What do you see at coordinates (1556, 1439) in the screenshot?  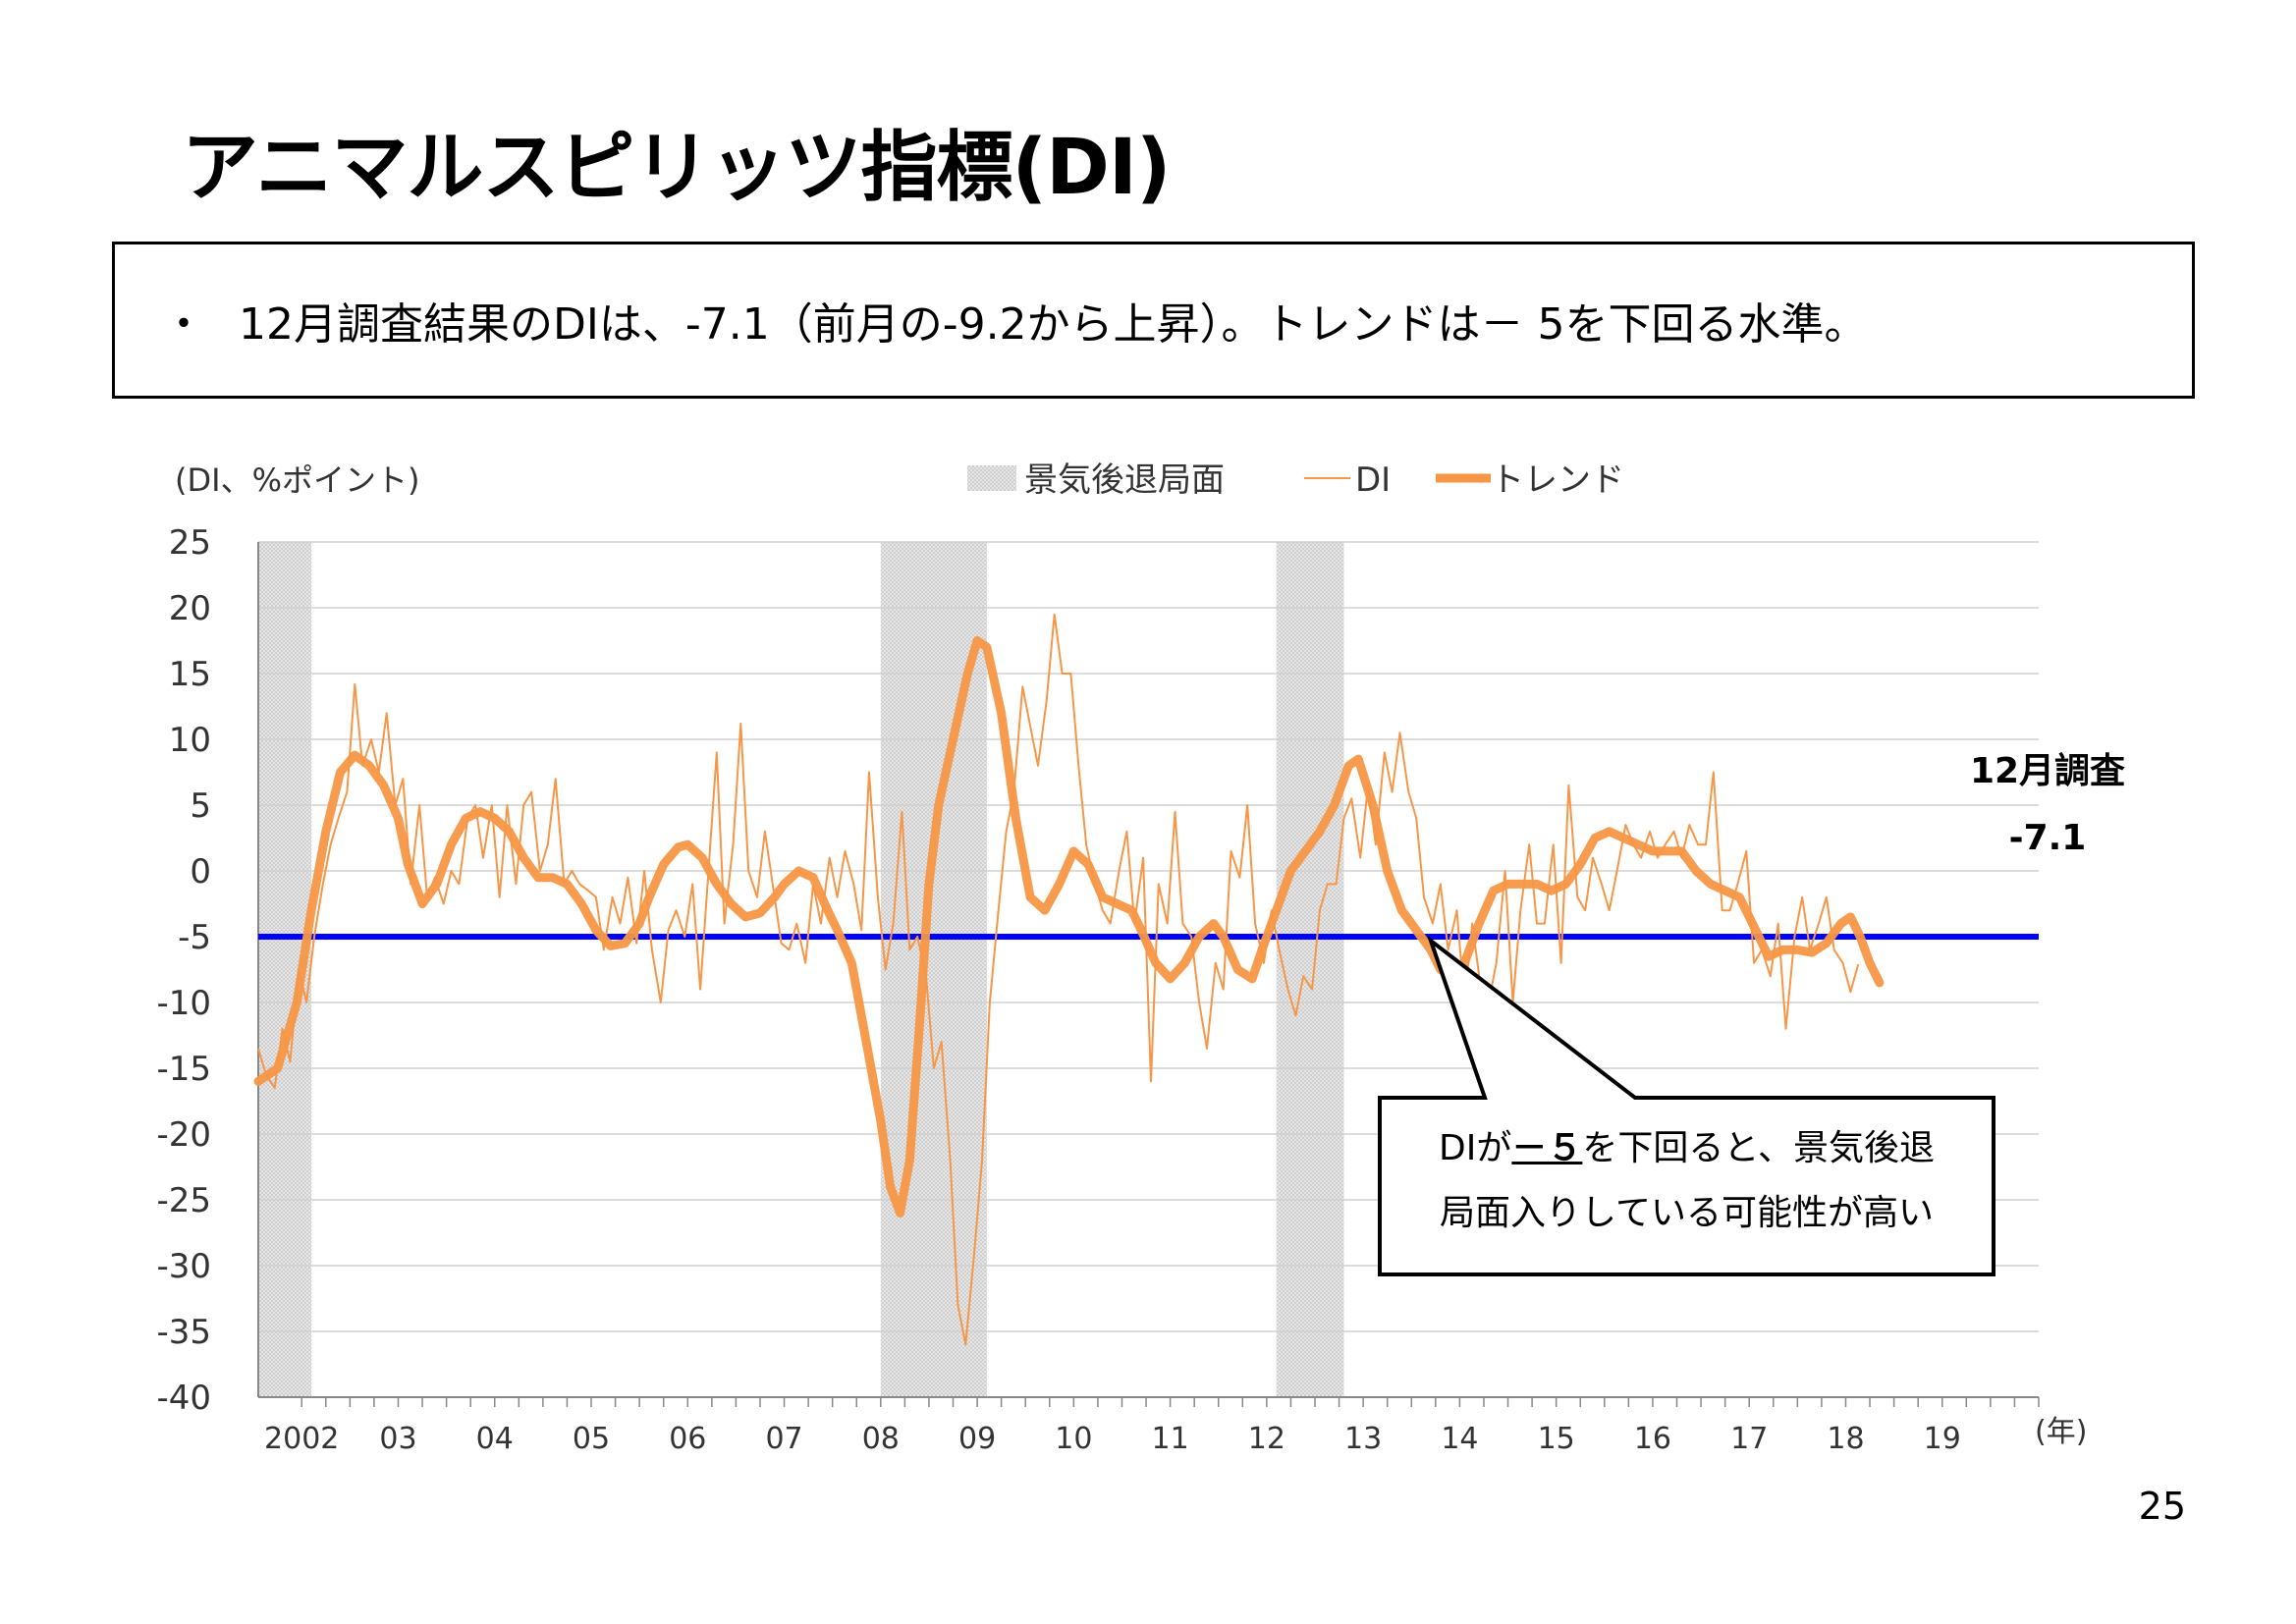 I see `x-tick-label-15: 15` at bounding box center [1556, 1439].